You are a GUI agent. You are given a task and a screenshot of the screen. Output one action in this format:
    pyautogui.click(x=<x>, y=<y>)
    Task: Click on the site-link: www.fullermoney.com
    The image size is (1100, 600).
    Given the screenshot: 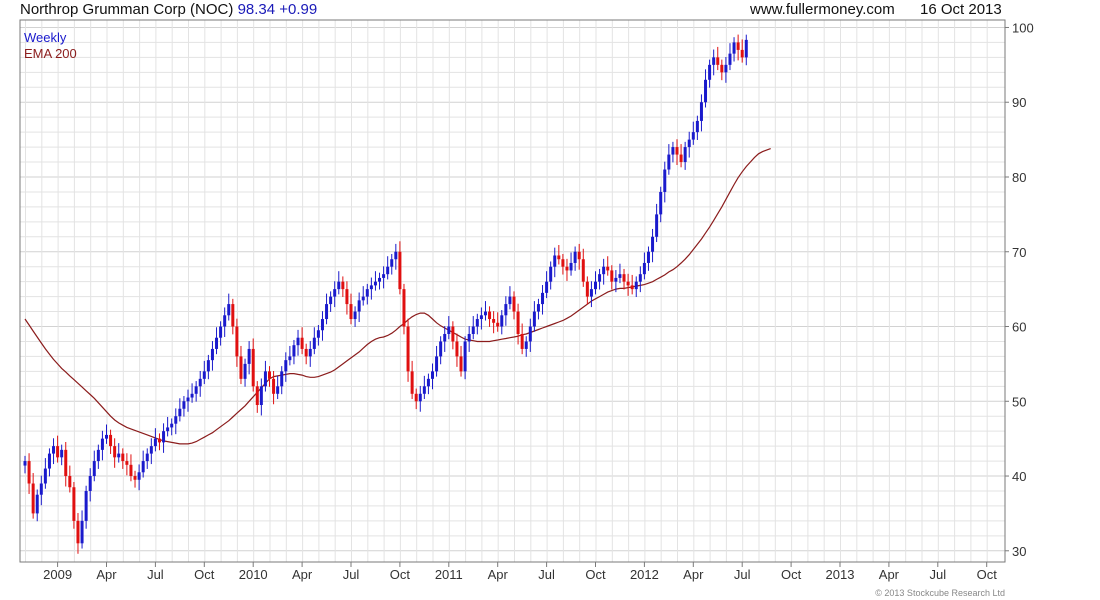 What is the action you would take?
    pyautogui.click(x=822, y=9)
    